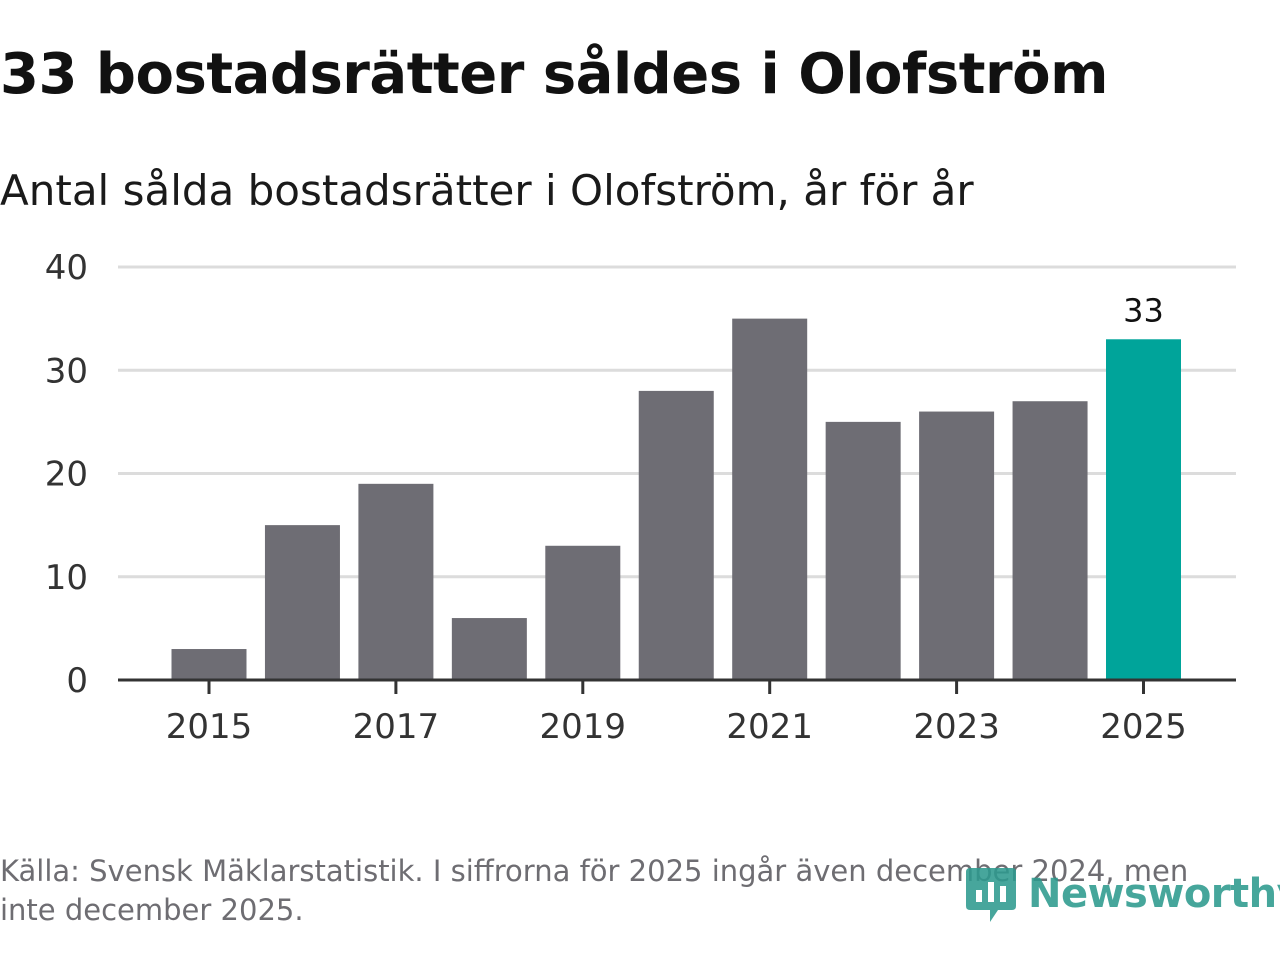  Describe the element at coordinates (554, 74) in the screenshot. I see `chart-title: 33 bostadsrätter såldes i Olofström` at that location.